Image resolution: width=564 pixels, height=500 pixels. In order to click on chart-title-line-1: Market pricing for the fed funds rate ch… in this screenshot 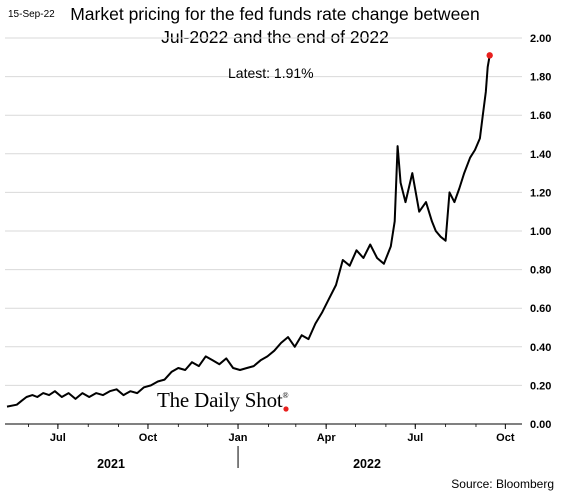, I will do `click(275, 14)`.